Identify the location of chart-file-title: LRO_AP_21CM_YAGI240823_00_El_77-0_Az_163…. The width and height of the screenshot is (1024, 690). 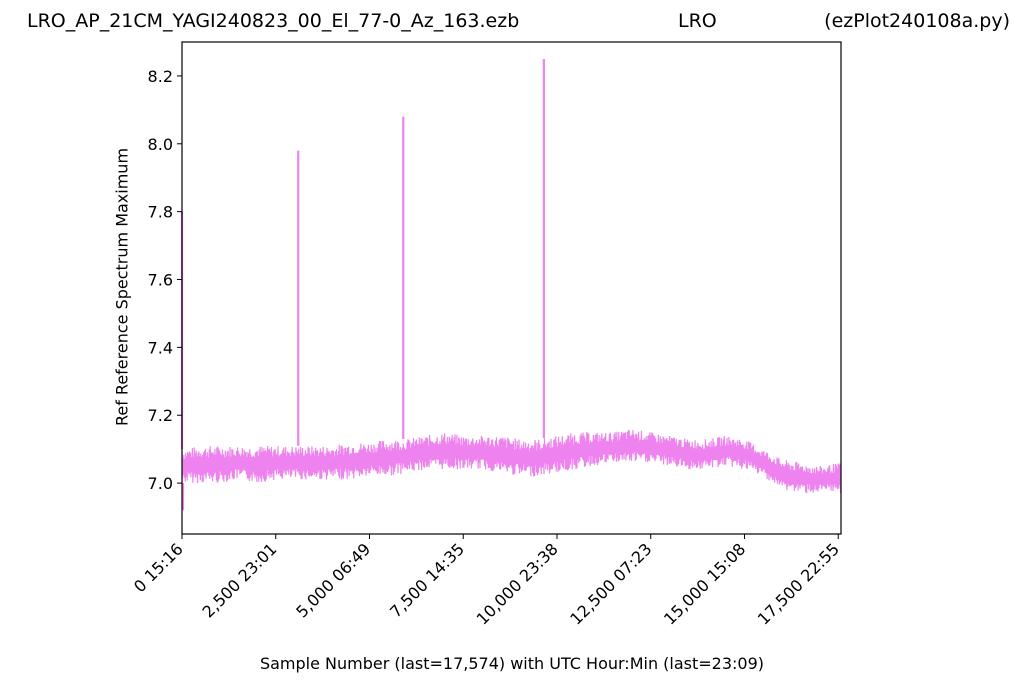
(273, 21).